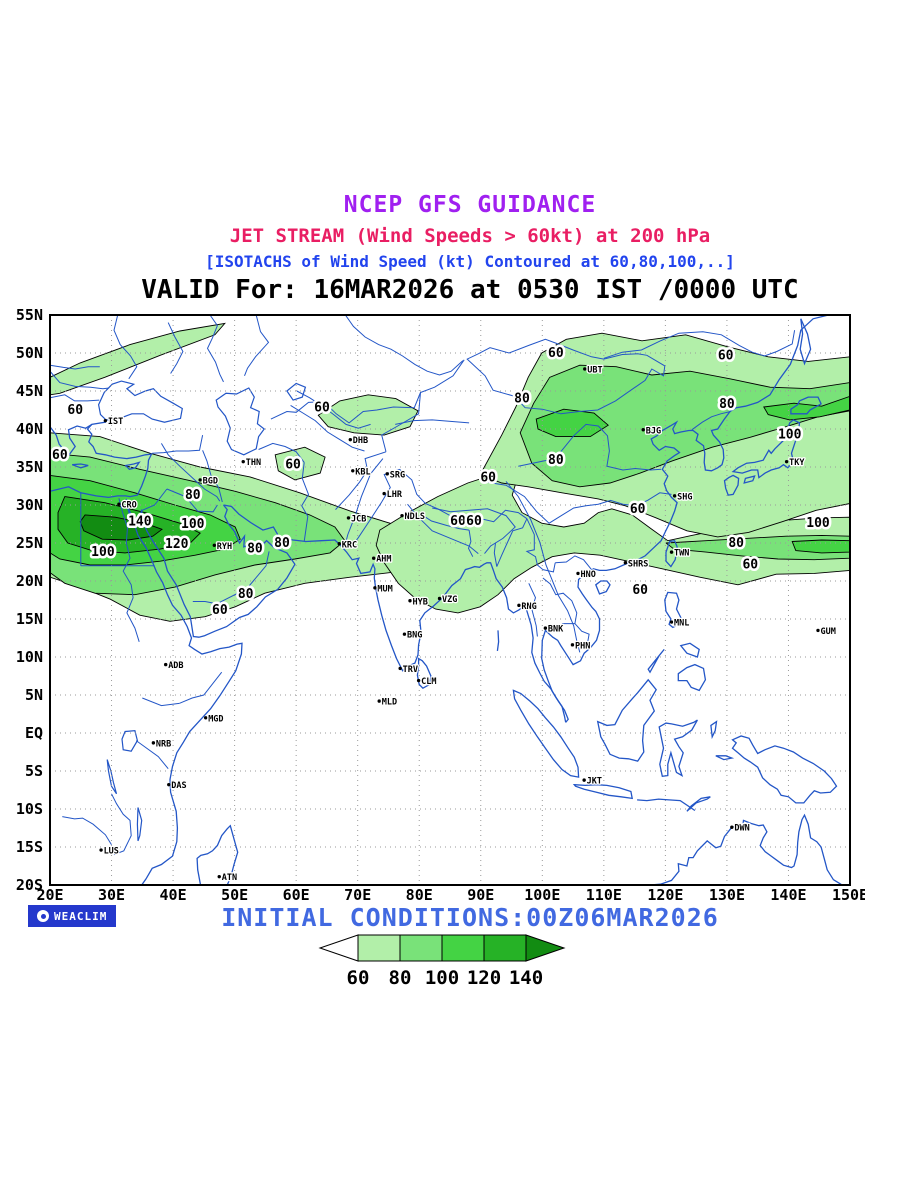  What do you see at coordinates (528, 607) in the screenshot?
I see `station-label: RNG` at bounding box center [528, 607].